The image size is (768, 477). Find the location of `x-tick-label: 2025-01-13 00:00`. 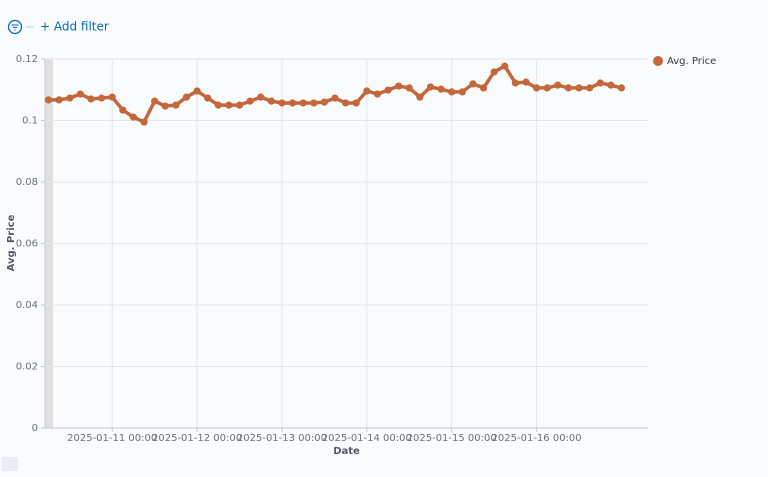

x-tick-label: 2025-01-13 00:00 is located at coordinates (282, 438).